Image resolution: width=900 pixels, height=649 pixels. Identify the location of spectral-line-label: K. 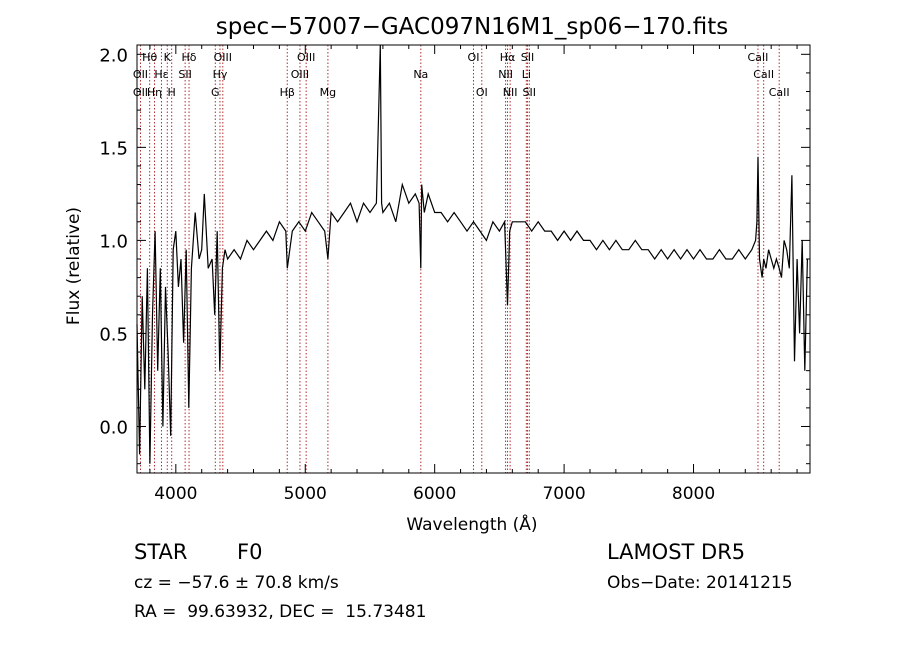
(168, 57).